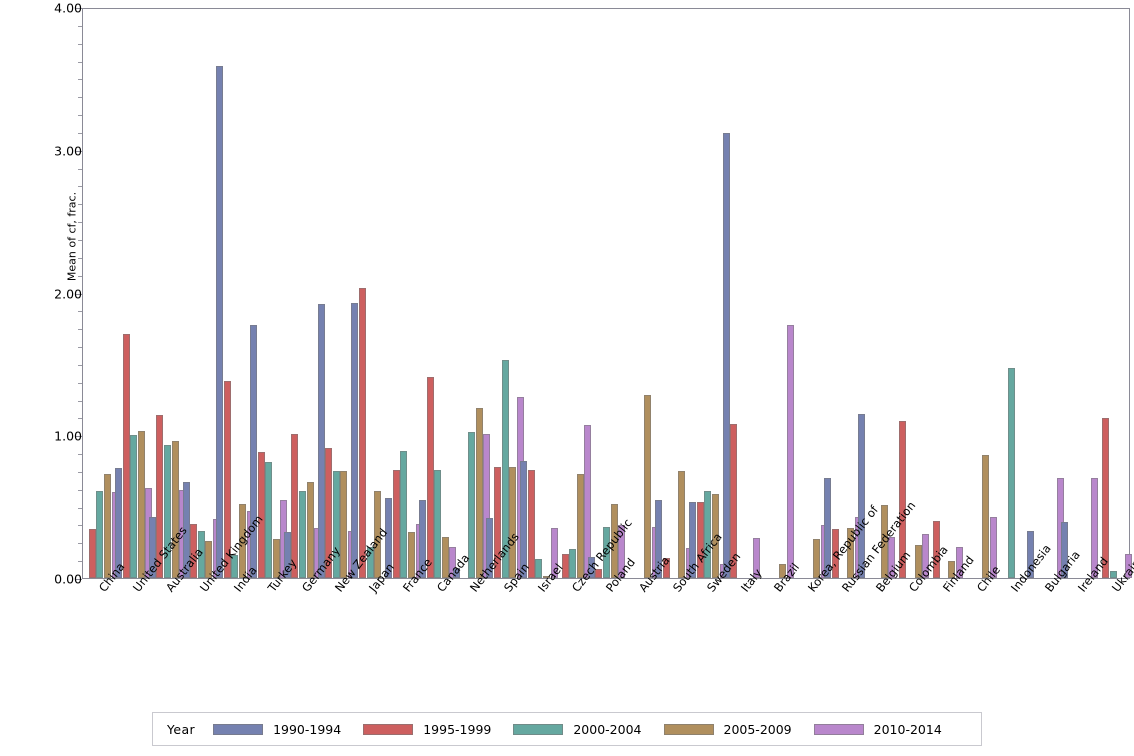  I want to click on legend-item: 2005-2009, so click(727, 729).